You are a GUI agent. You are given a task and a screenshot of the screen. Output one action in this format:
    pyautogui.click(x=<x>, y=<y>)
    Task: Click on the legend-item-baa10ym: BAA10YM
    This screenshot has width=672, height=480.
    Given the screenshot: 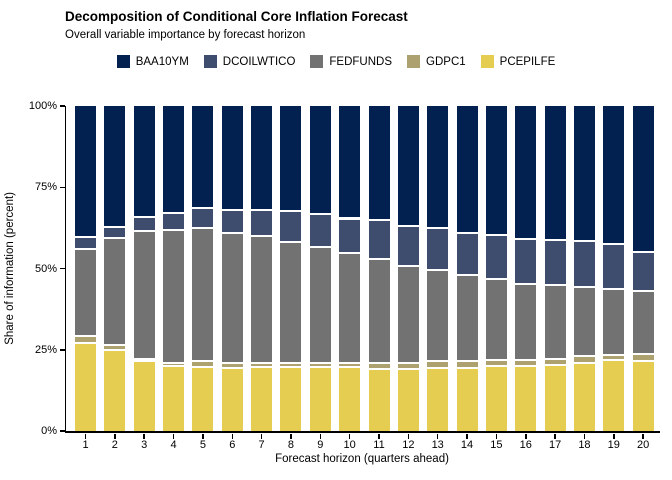 What is the action you would take?
    pyautogui.click(x=152, y=61)
    